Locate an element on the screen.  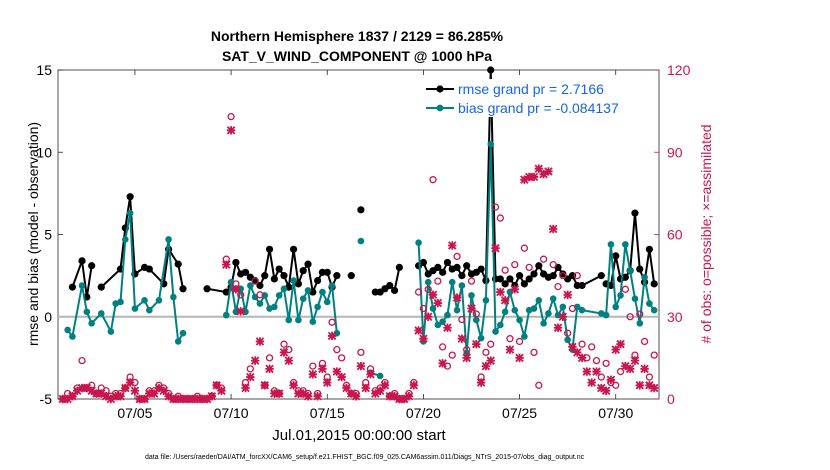
y2-tick-label: 90 is located at coordinates (675, 152).